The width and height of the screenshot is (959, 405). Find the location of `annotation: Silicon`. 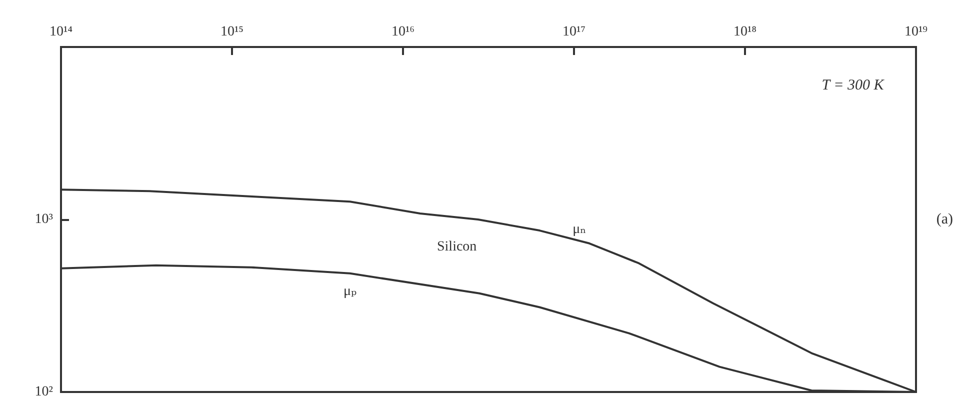

annotation: Silicon is located at coordinates (457, 247).